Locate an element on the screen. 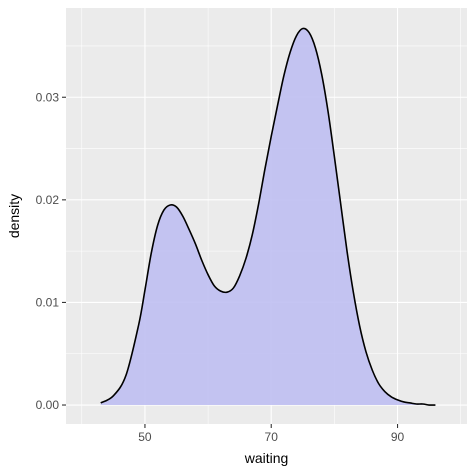 This screenshot has height=474, width=474. x-tick-label: 90 is located at coordinates (398, 437).